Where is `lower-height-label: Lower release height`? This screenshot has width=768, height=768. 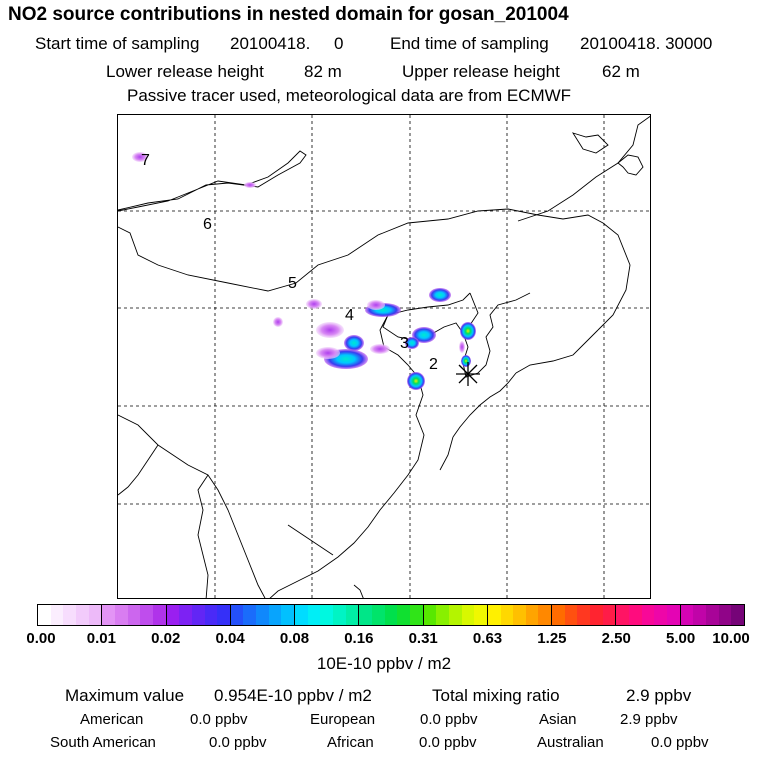 lower-height-label: Lower release height is located at coordinates (185, 71).